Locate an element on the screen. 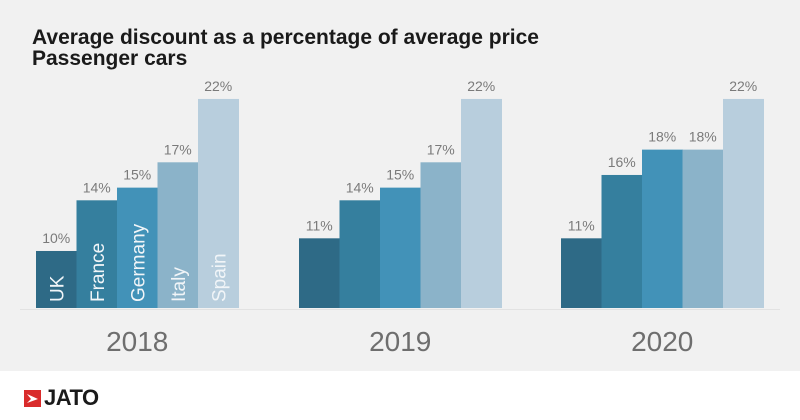 Image resolution: width=800 pixels, height=420 pixels. jato-logo: JATO is located at coordinates (61, 398).